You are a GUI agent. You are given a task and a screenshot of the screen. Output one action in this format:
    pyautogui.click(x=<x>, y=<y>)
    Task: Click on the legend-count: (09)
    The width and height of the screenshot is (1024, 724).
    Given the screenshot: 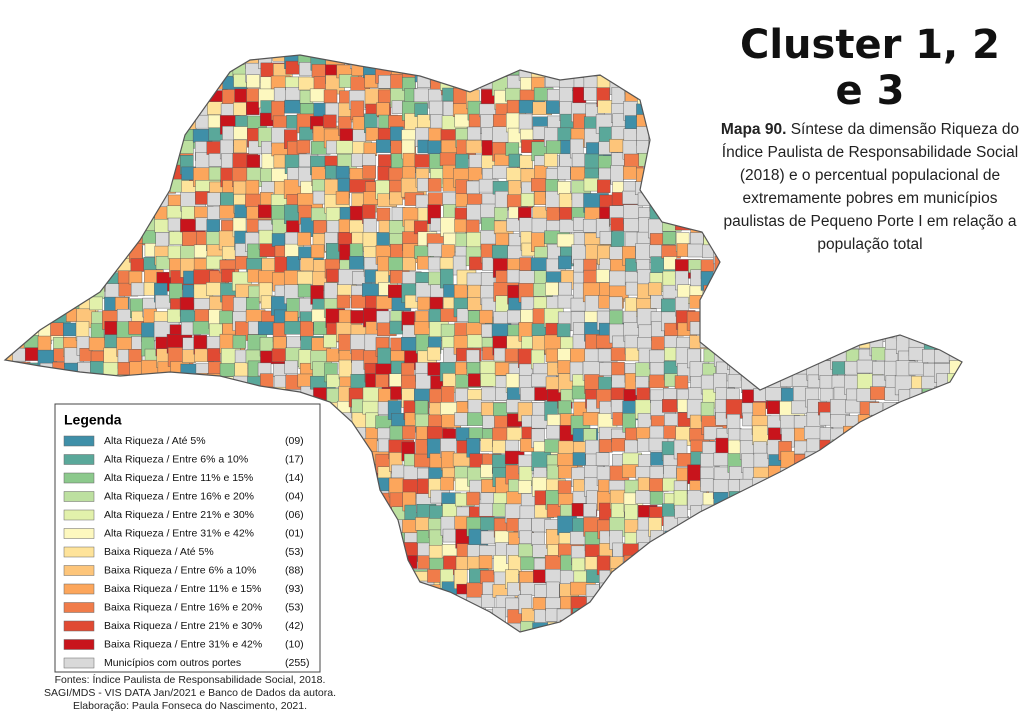 What is the action you would take?
    pyautogui.click(x=294, y=441)
    